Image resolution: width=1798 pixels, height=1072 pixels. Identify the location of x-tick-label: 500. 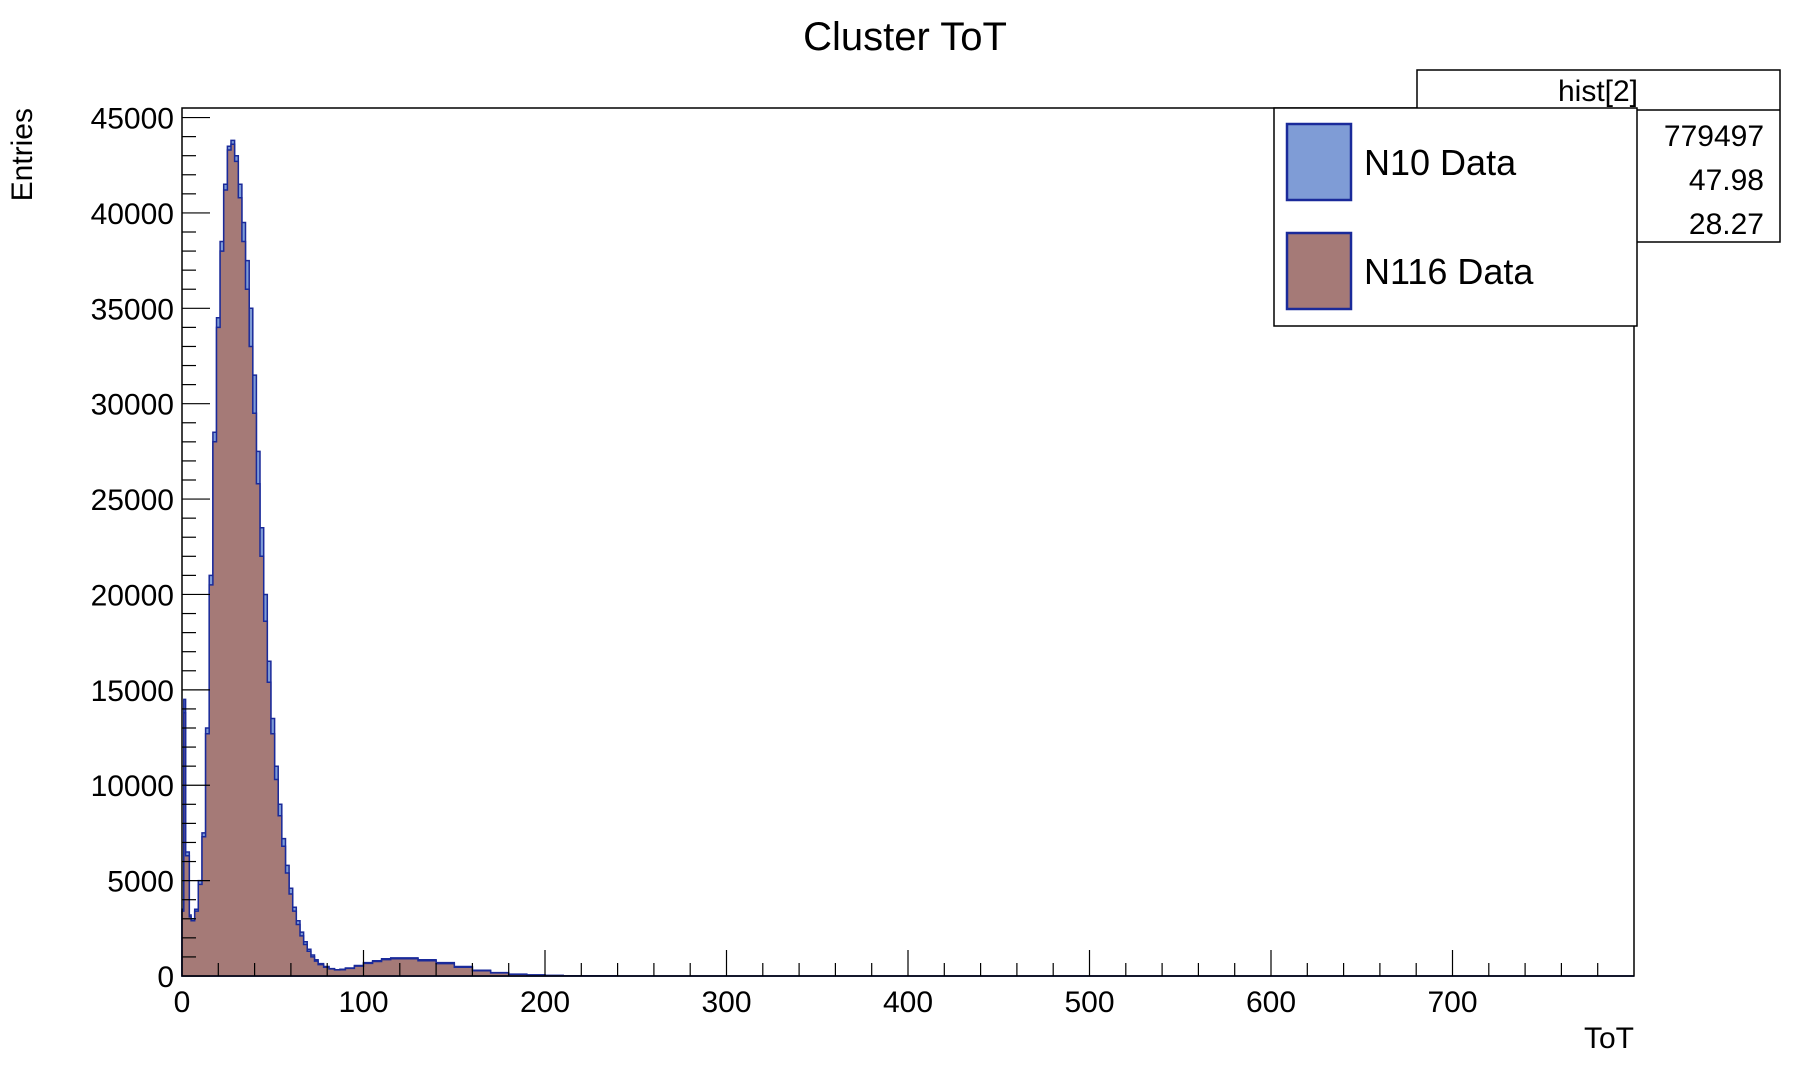
(1089, 1002).